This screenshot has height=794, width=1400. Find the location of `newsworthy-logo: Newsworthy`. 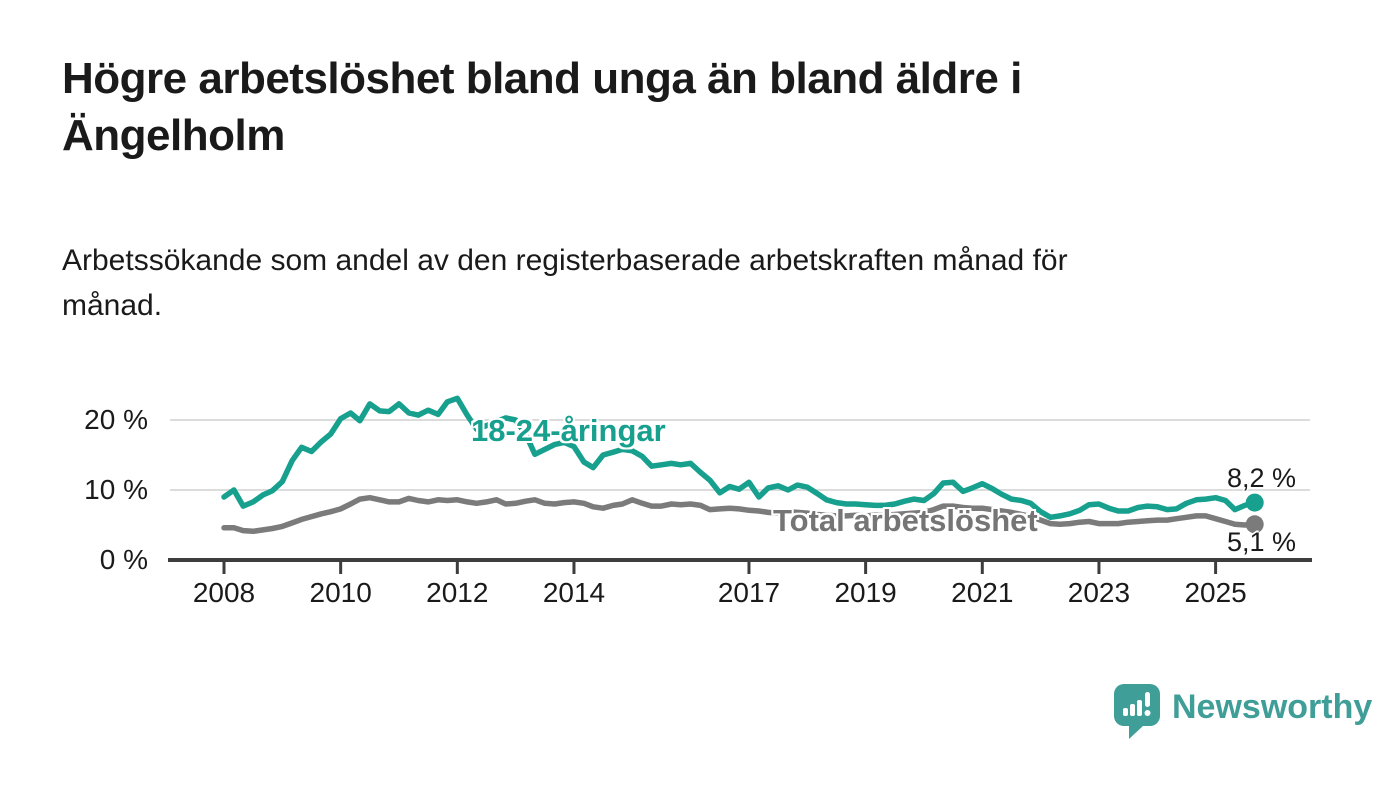

newsworthy-logo: Newsworthy is located at coordinates (1242, 711).